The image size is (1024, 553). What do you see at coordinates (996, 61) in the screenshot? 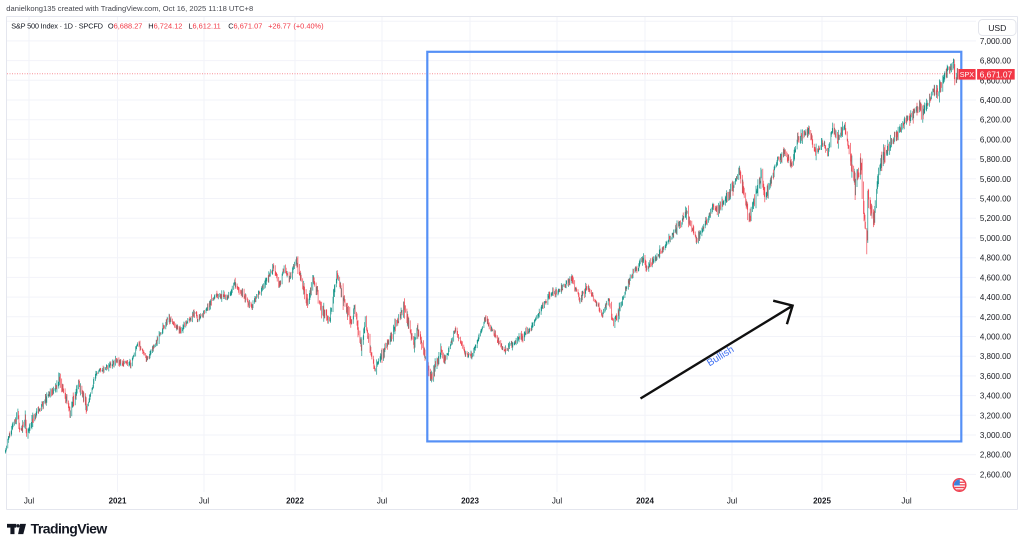
I see `svg-text: 6,800.00` at bounding box center [996, 61].